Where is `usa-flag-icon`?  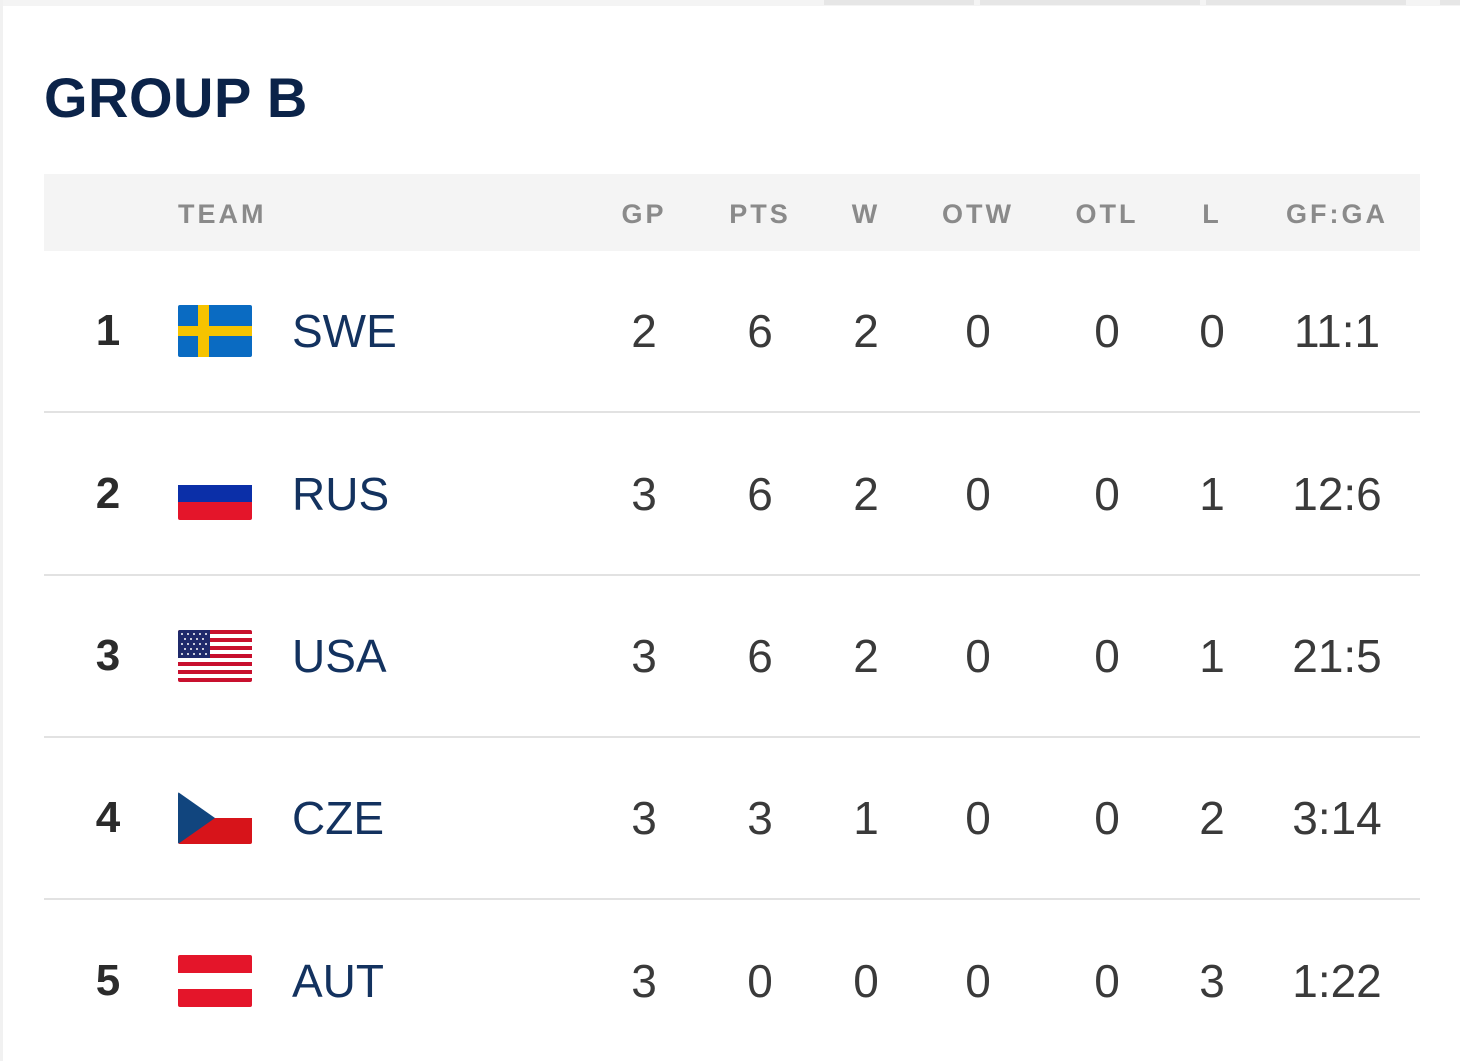
usa-flag-icon is located at coordinates (215, 656).